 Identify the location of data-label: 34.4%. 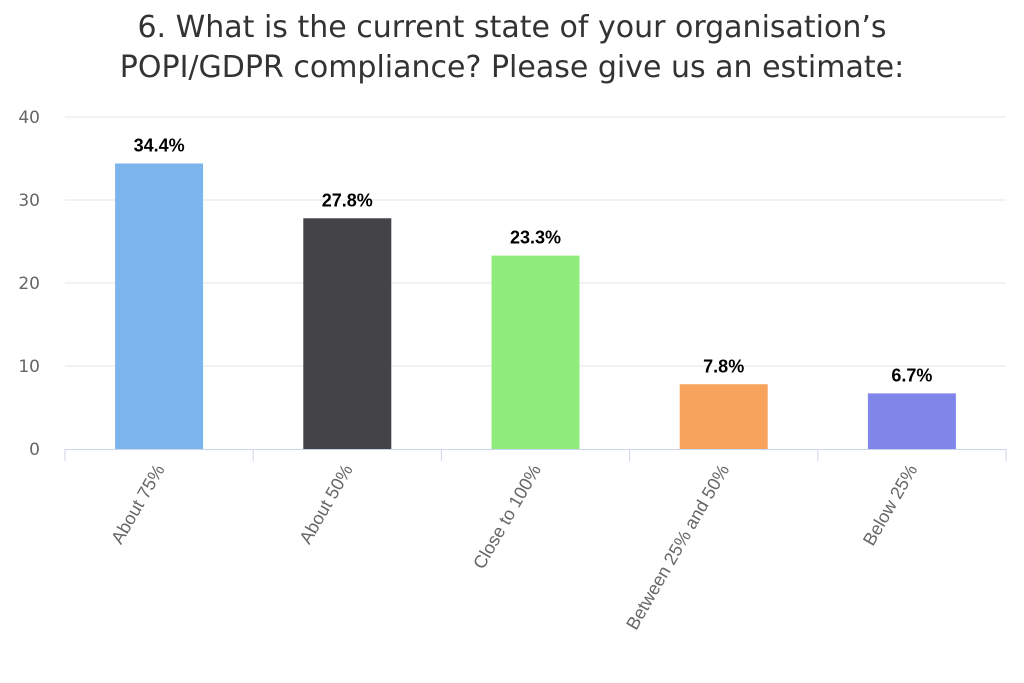
(159, 145).